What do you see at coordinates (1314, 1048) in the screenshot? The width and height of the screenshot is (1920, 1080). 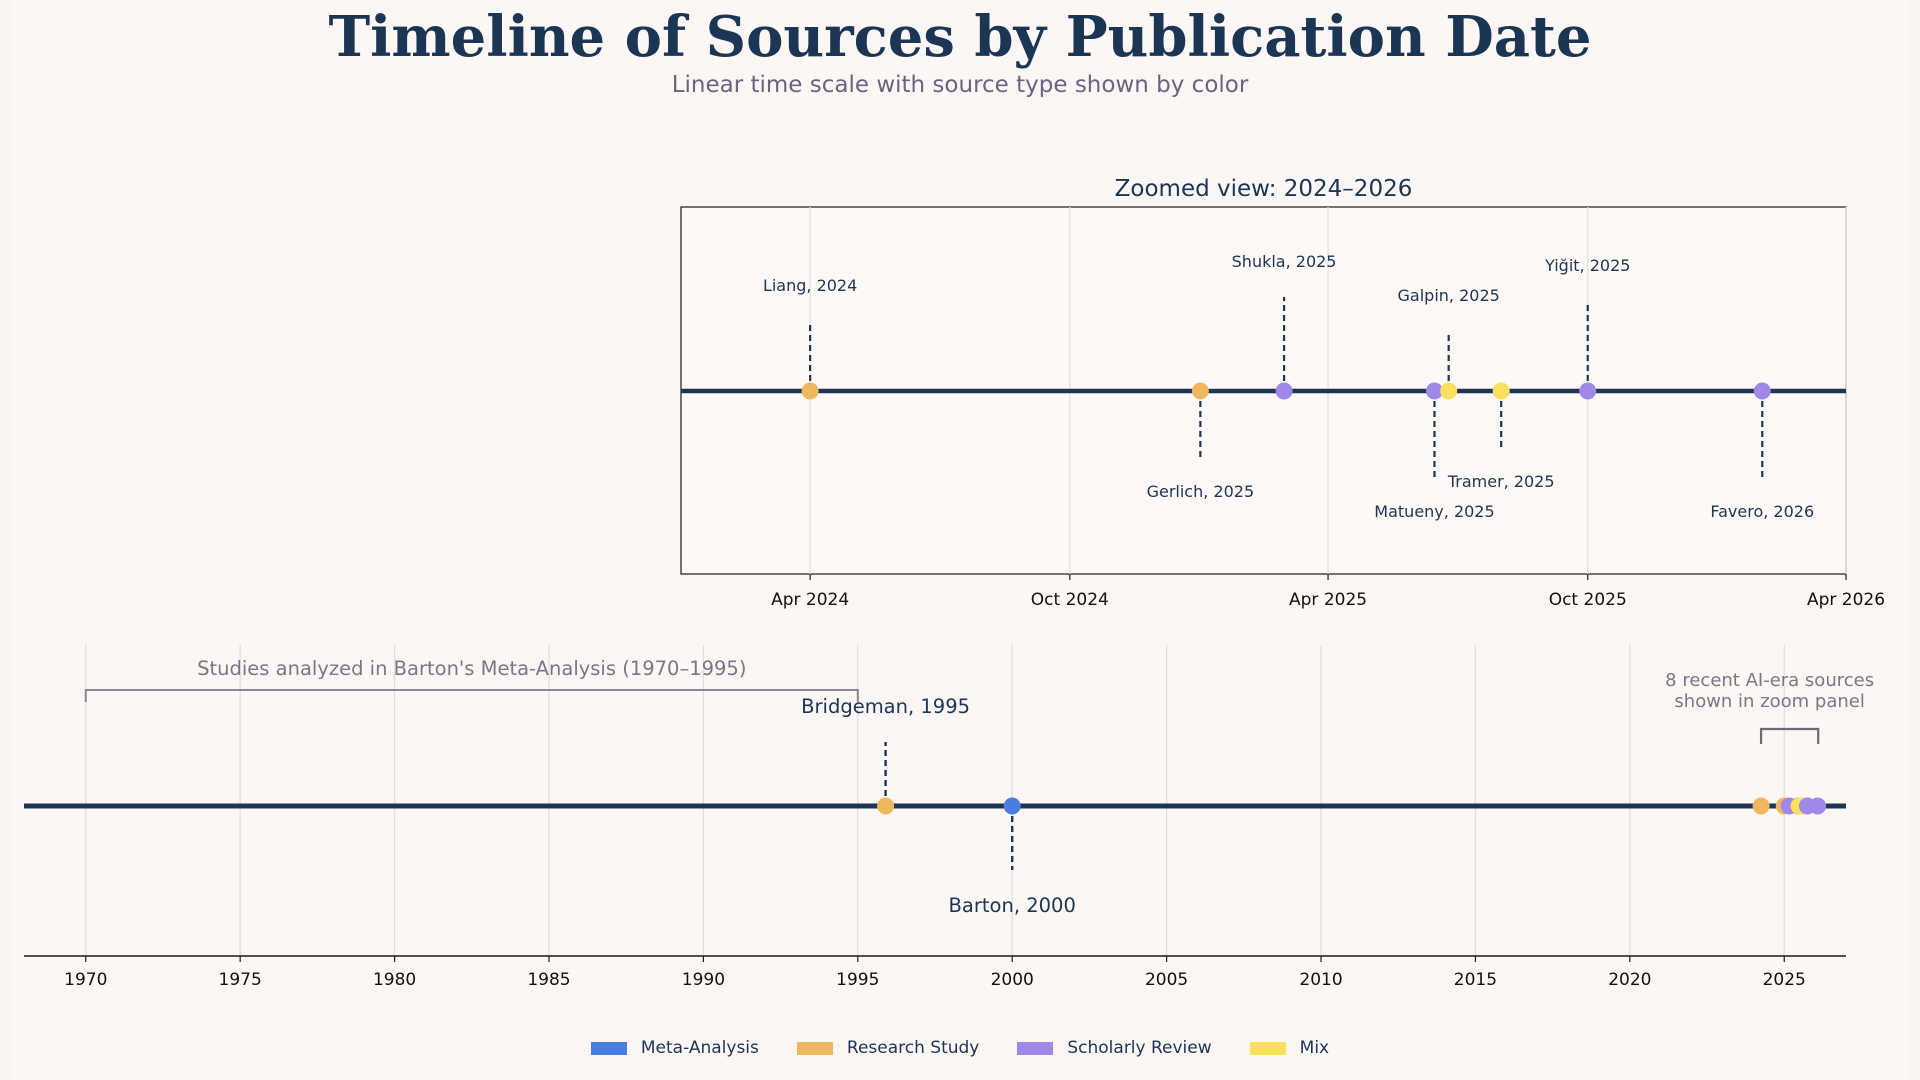 I see `legend-label: Mix` at bounding box center [1314, 1048].